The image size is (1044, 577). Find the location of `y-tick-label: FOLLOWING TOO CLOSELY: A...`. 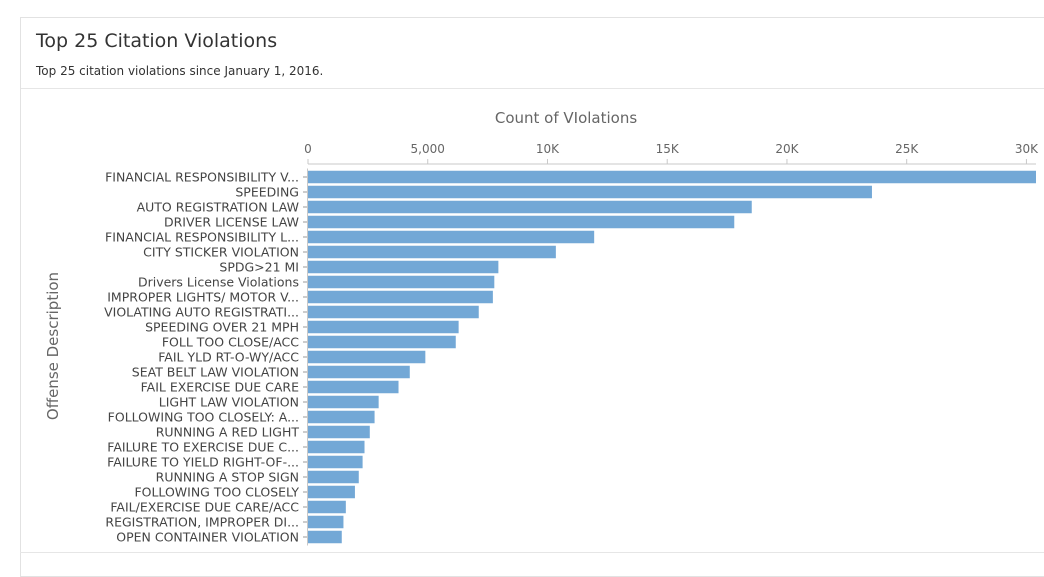

y-tick-label: FOLLOWING TOO CLOSELY: A... is located at coordinates (203, 417).